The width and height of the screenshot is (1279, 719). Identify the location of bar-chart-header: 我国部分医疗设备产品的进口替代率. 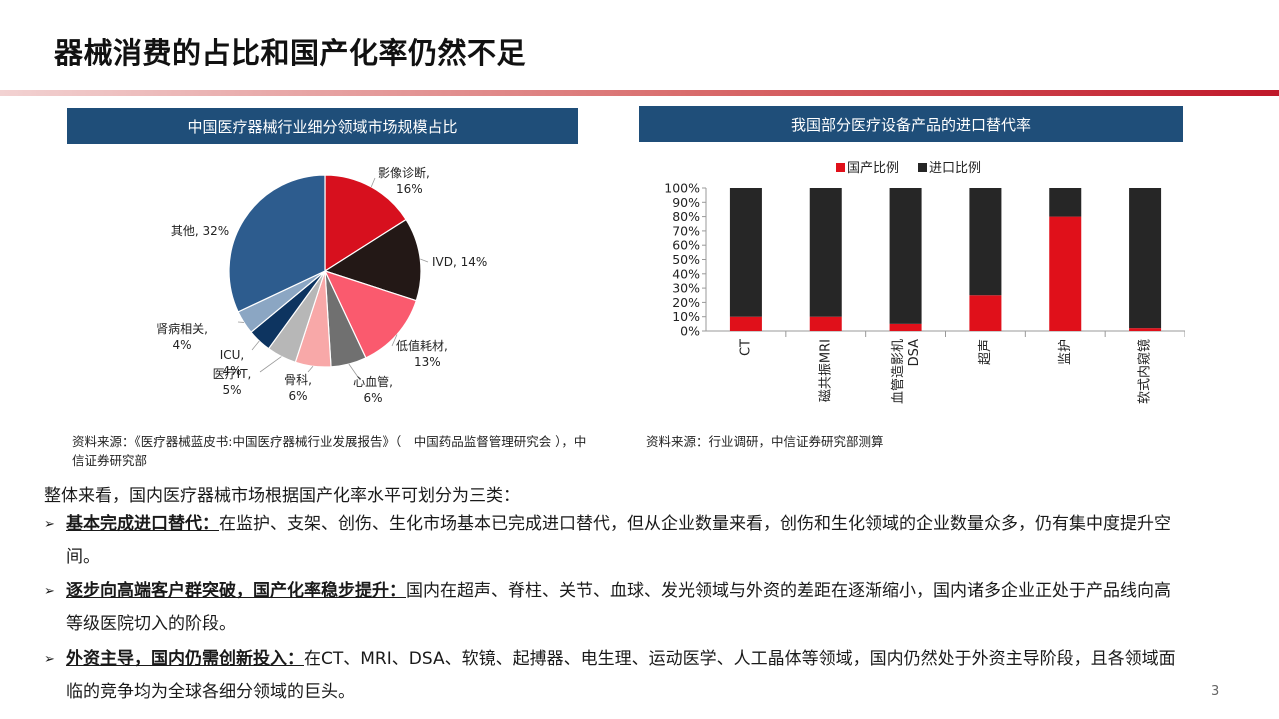
(911, 124).